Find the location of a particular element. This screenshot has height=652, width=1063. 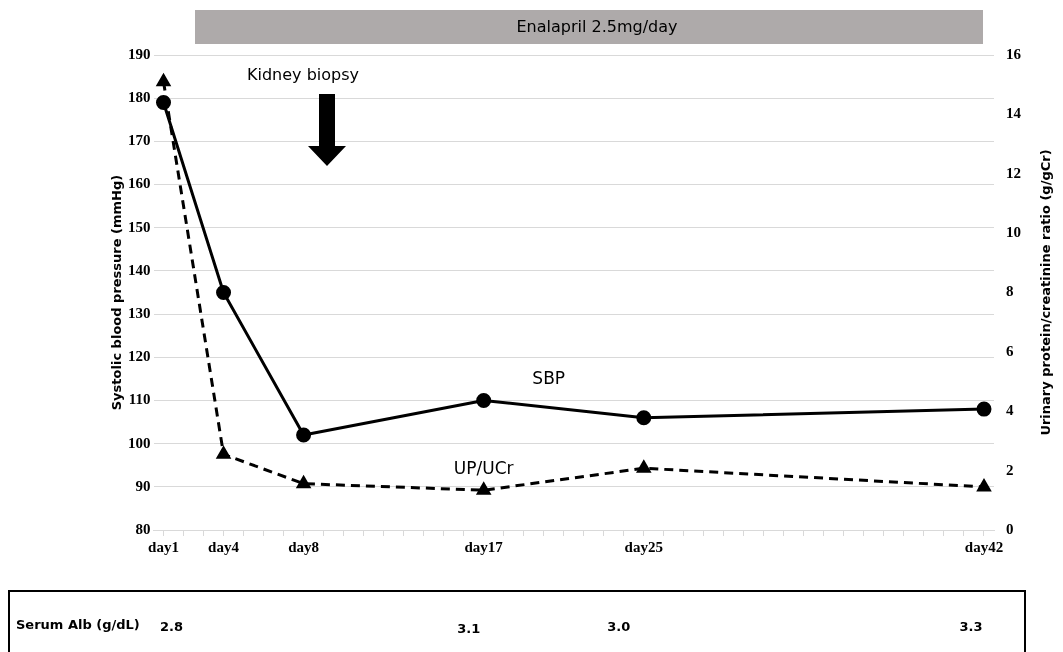

y-tick-label: 140 is located at coordinates (139, 269).